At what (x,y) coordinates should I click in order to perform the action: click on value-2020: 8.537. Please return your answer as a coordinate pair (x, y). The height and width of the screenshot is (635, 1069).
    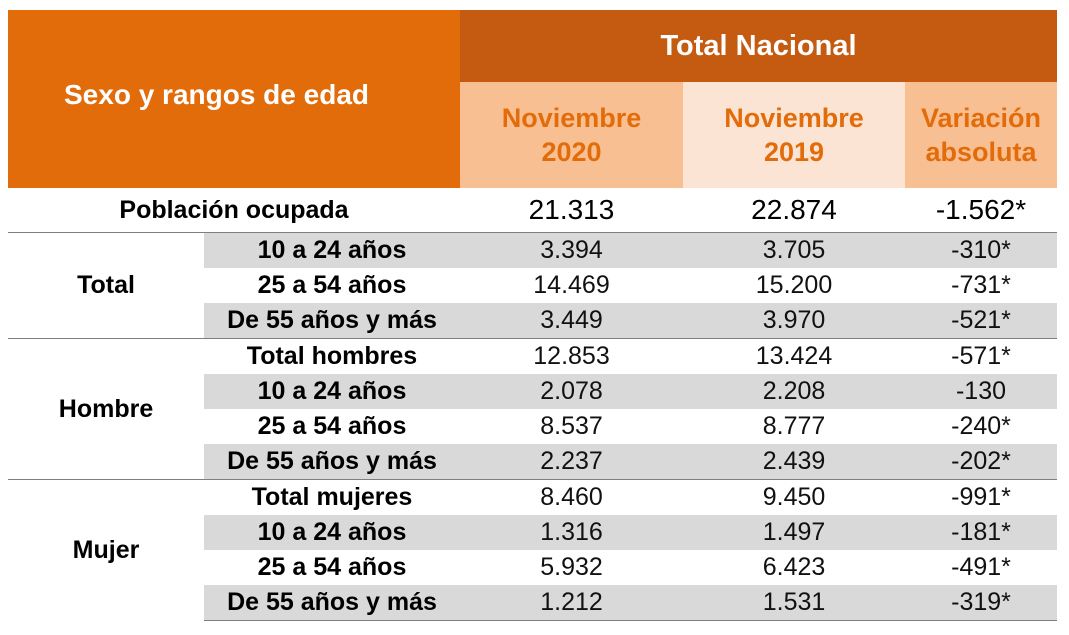
    Looking at the image, I should click on (571, 426).